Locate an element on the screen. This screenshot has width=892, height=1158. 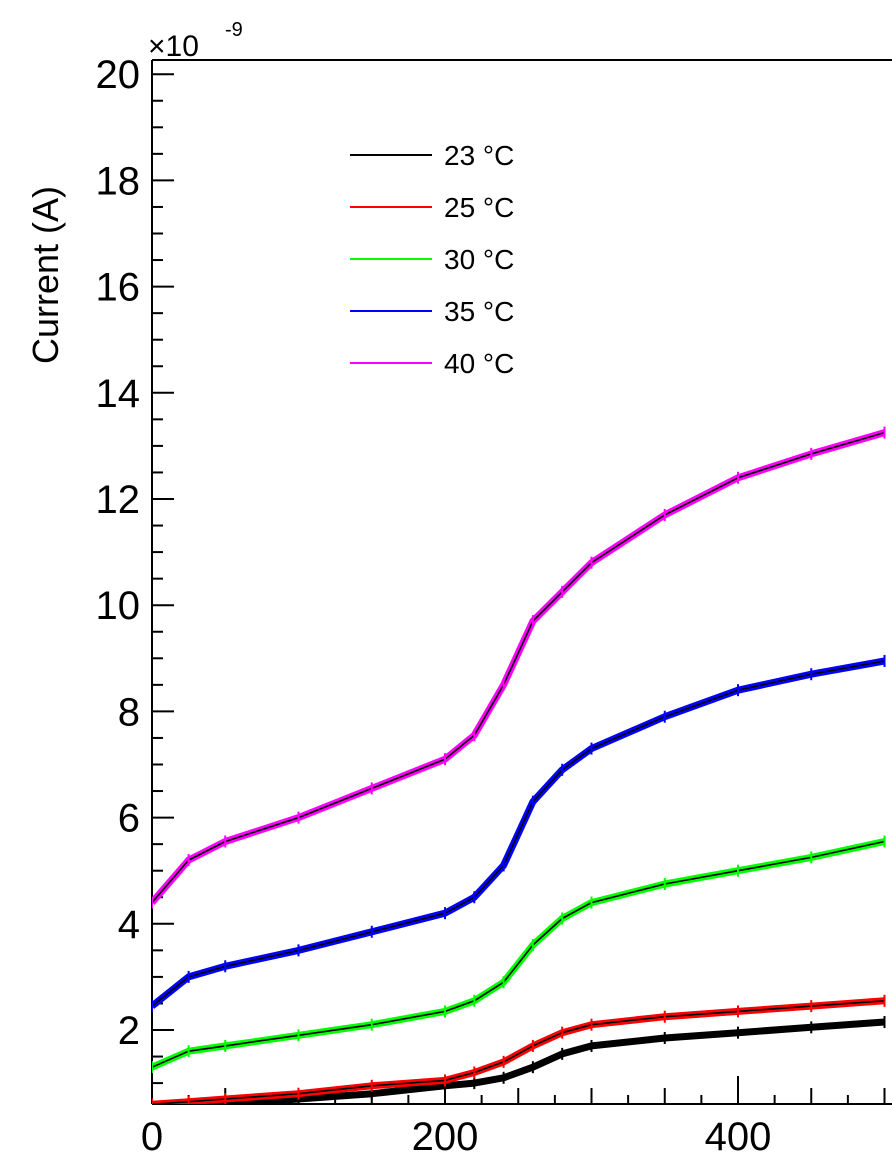
y-tick-label: 10 is located at coordinates (118, 606).